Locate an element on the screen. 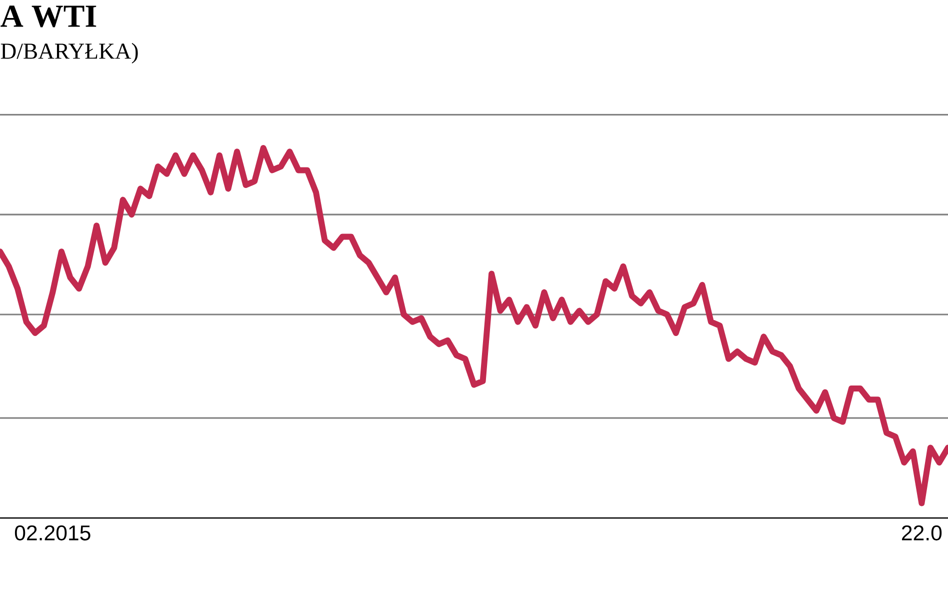 The height and width of the screenshot is (593, 948). chart-subtitle: D/BARYŁKA) is located at coordinates (69, 53).